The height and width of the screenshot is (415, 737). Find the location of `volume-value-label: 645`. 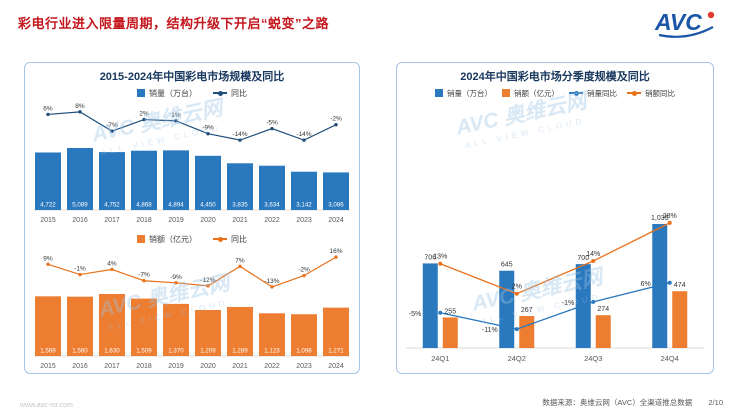

volume-value-label: 645 is located at coordinates (507, 265).